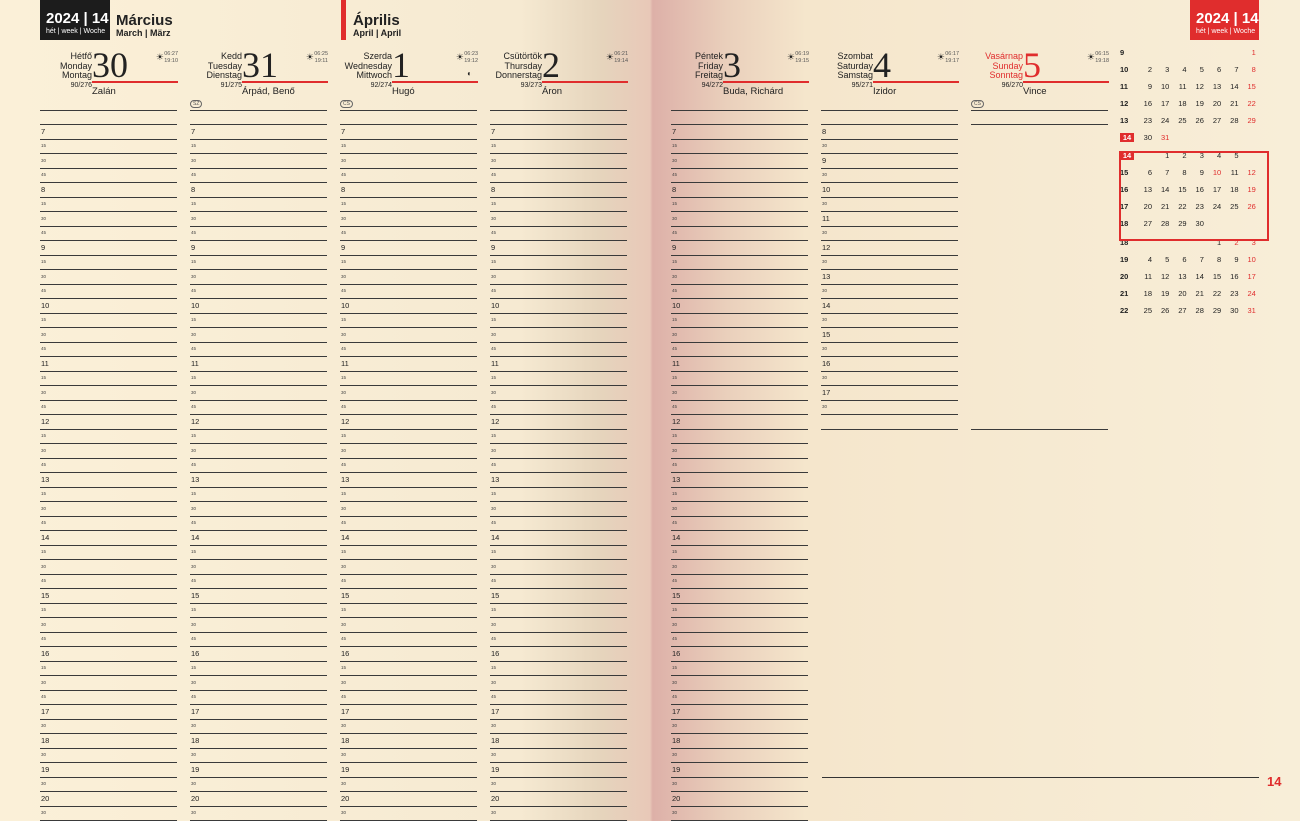 The height and width of the screenshot is (821, 1300). What do you see at coordinates (710, 65) in the screenshot?
I see `day-name: Friday` at bounding box center [710, 65].